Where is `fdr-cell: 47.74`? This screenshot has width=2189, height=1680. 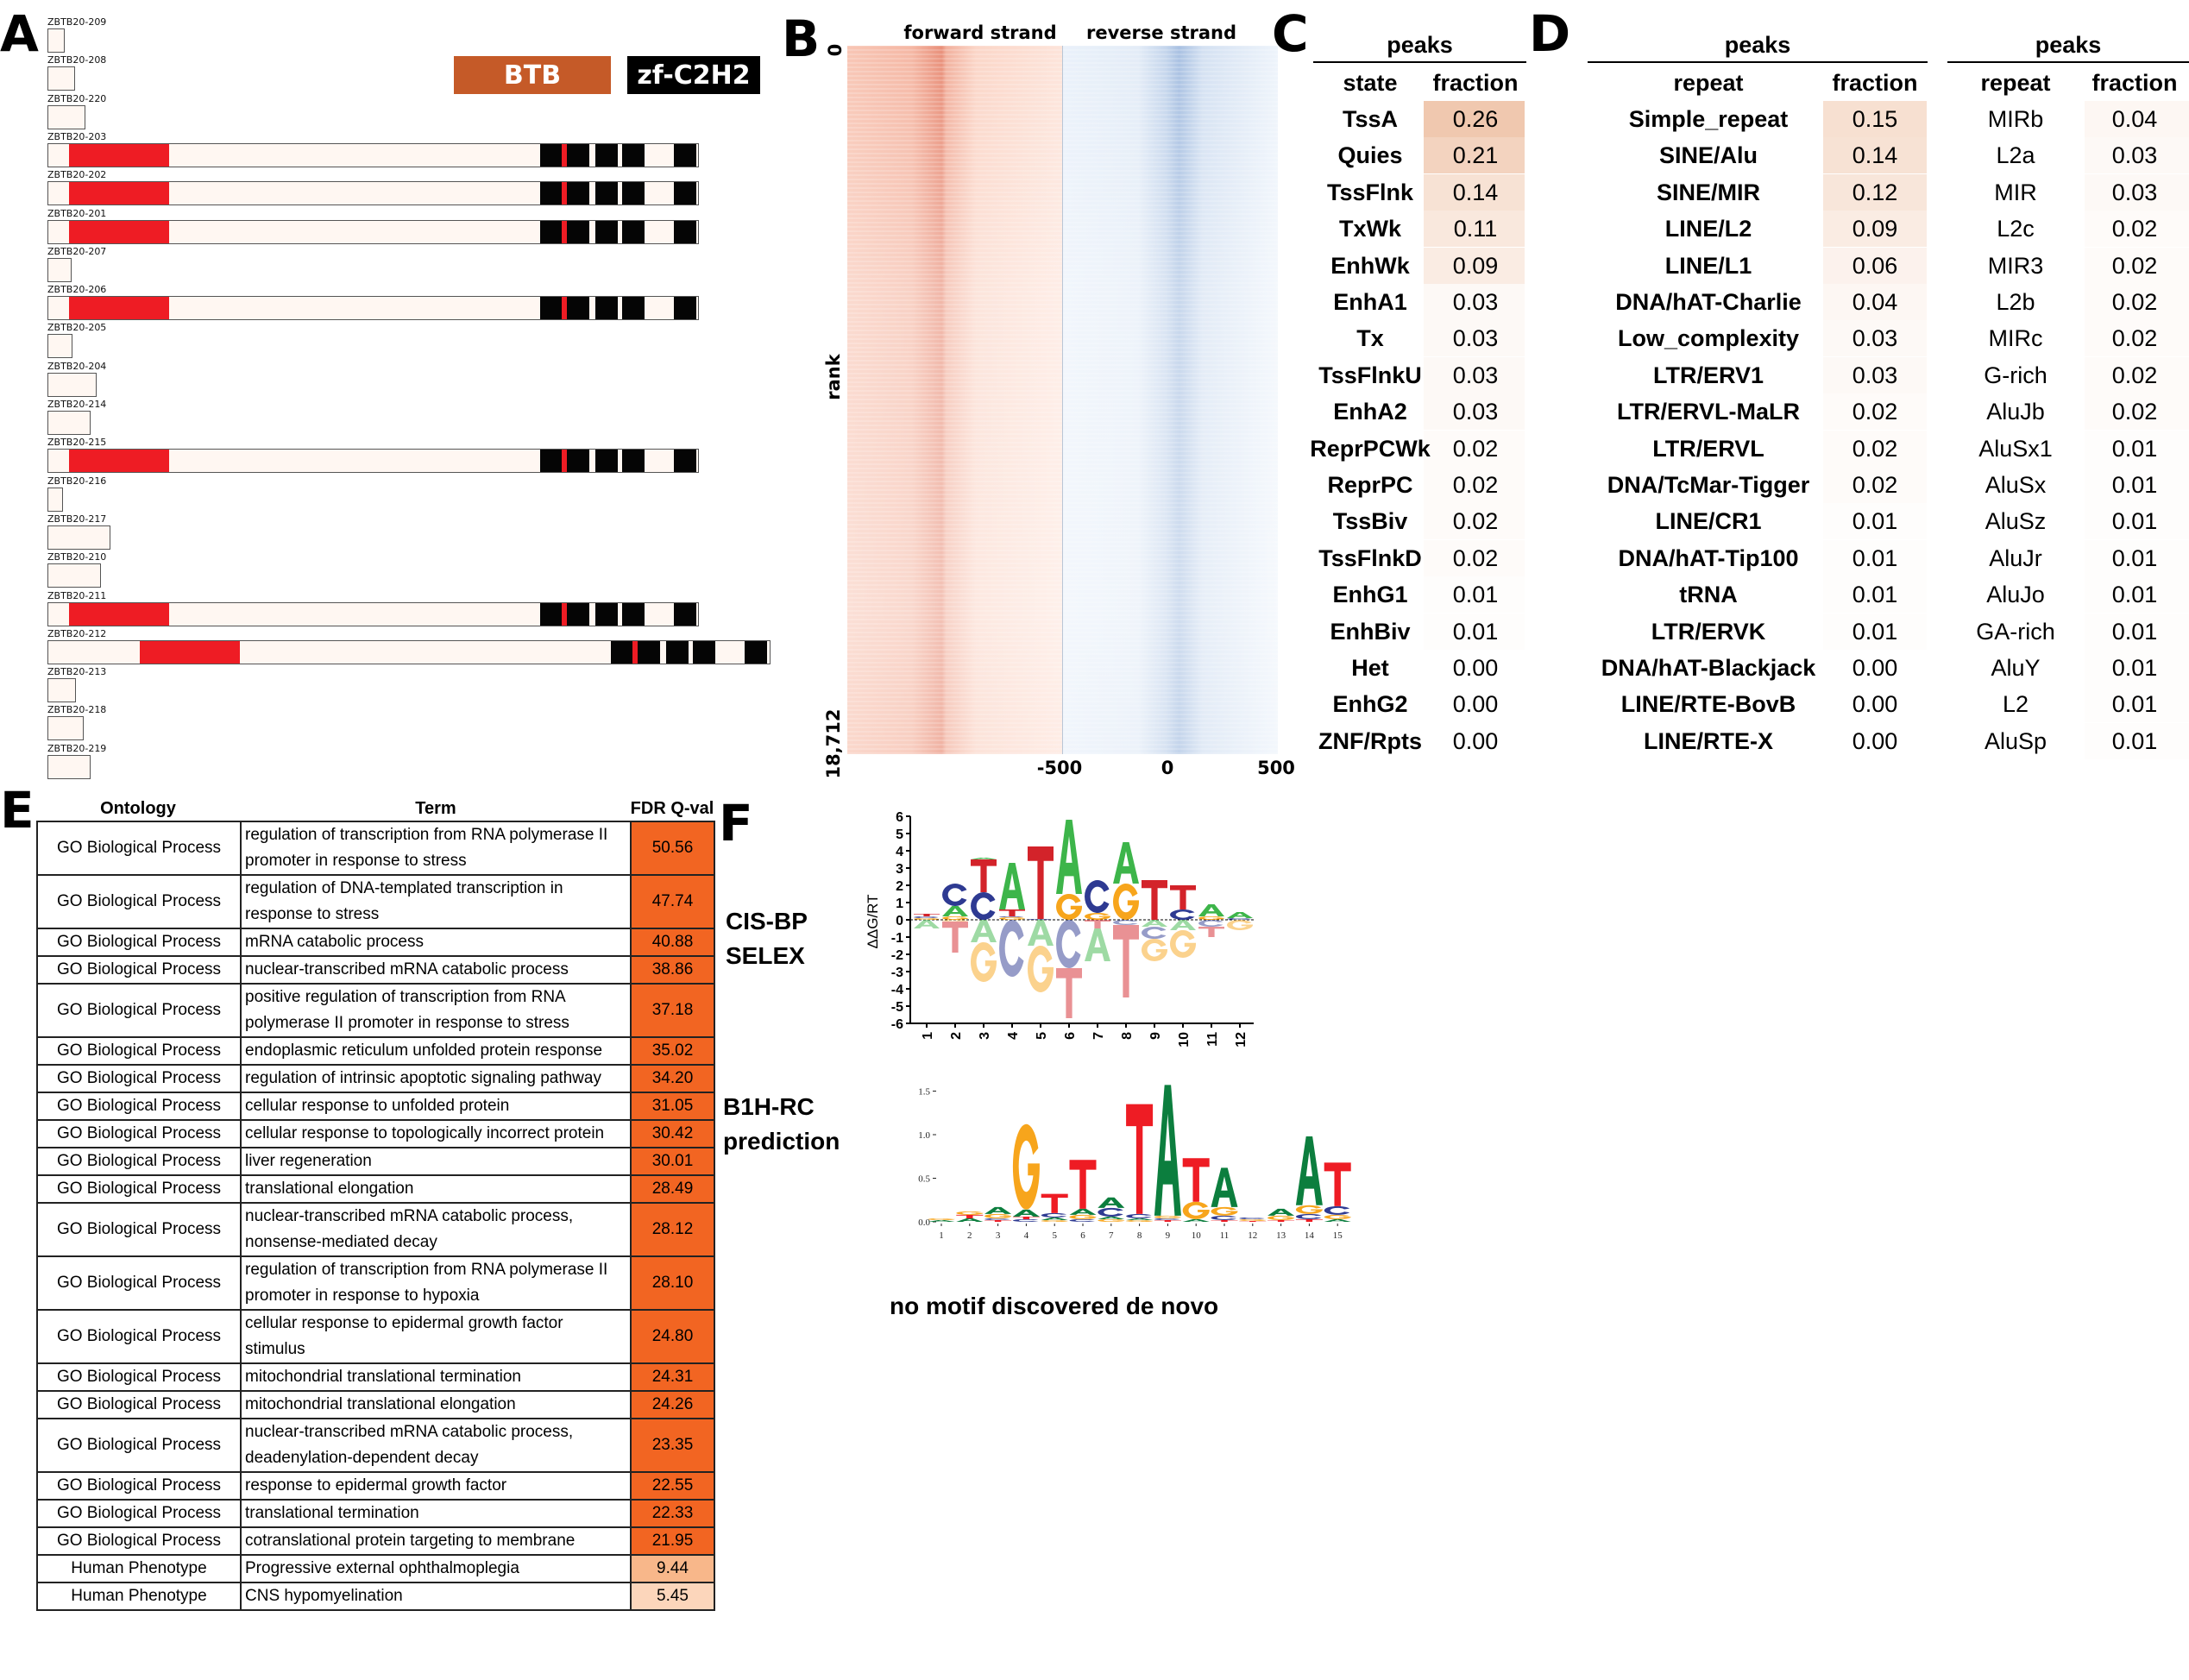 fdr-cell: 47.74 is located at coordinates (672, 902).